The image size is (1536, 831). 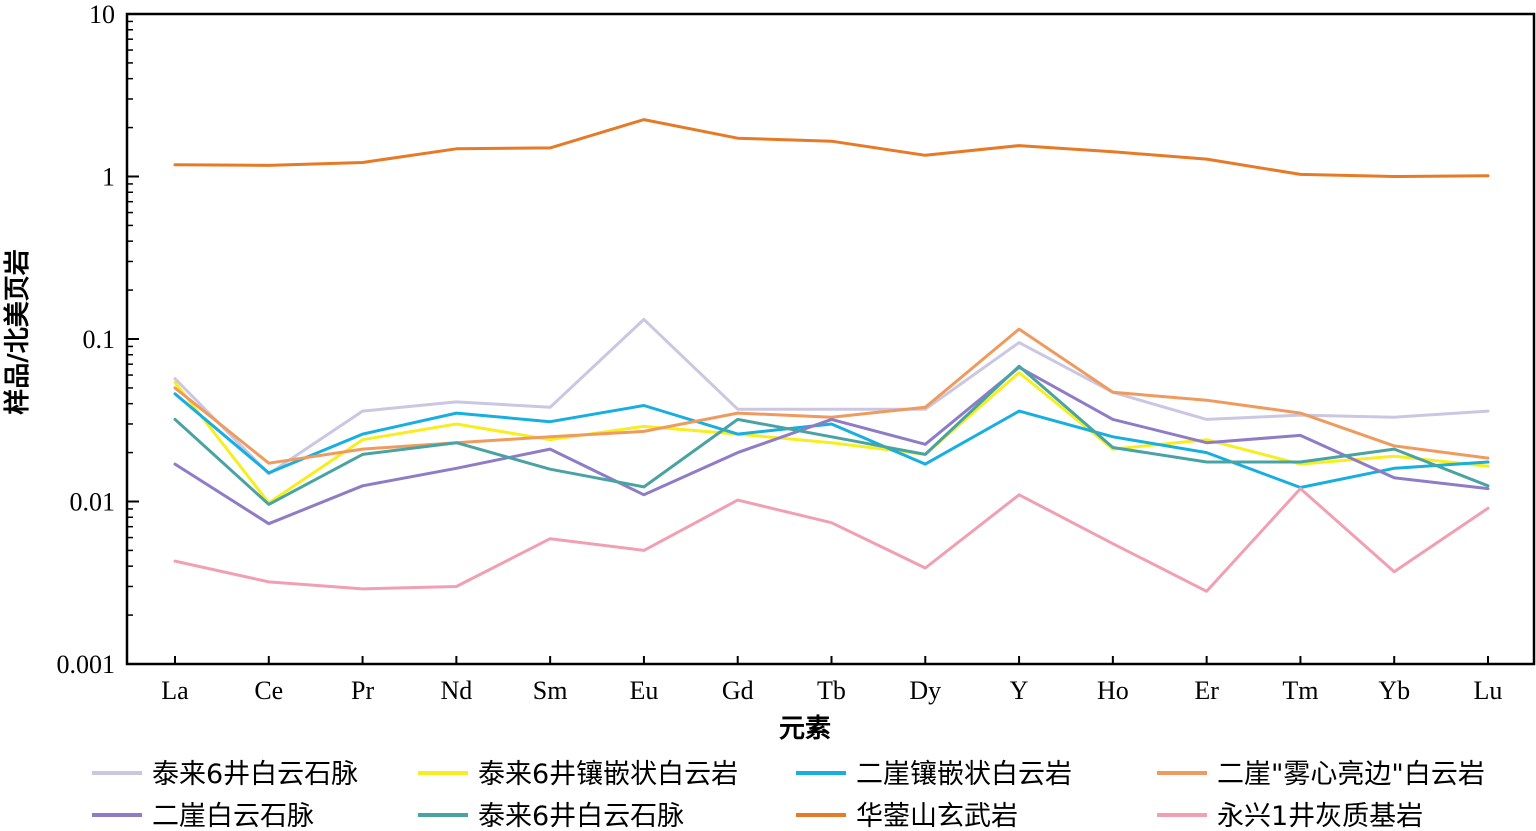 I want to click on x-tick-label-tm: Tm, so click(x=1300, y=690).